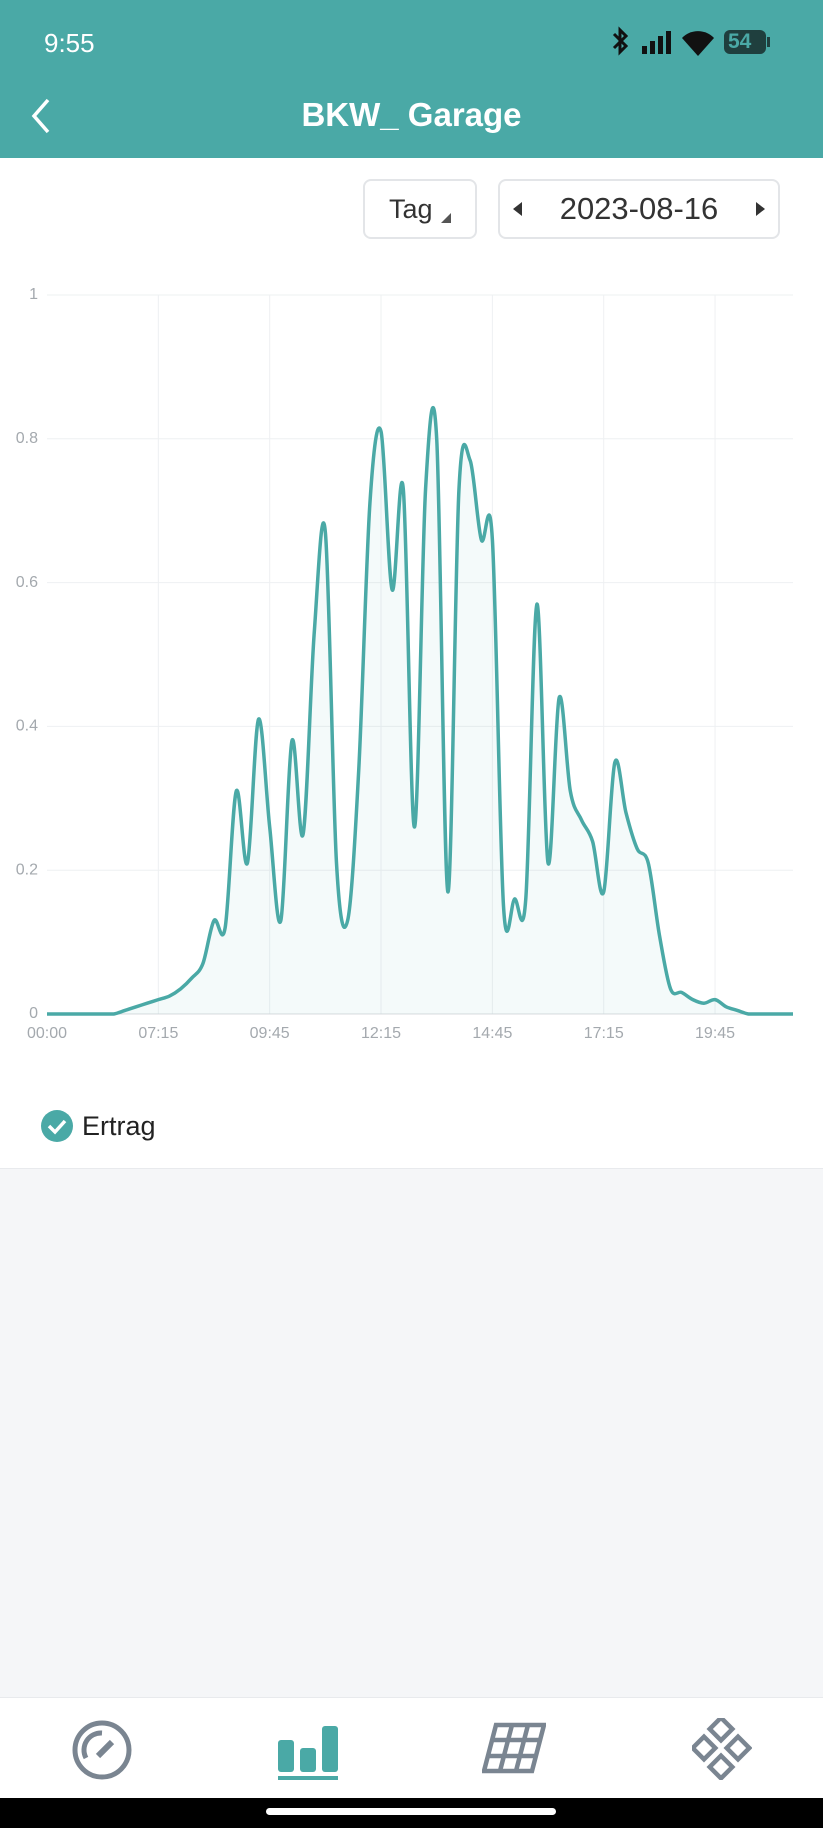 Image resolution: width=823 pixels, height=1828 pixels. I want to click on prev-date, so click(520, 209).